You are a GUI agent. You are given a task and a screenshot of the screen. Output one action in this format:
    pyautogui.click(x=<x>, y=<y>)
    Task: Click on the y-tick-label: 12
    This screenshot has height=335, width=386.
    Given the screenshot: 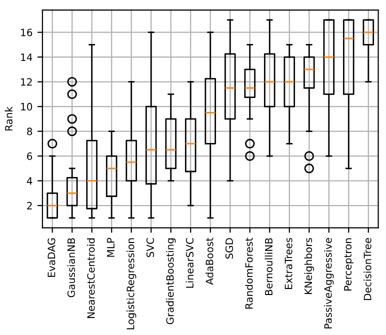 What is the action you would take?
    pyautogui.click(x=26, y=82)
    